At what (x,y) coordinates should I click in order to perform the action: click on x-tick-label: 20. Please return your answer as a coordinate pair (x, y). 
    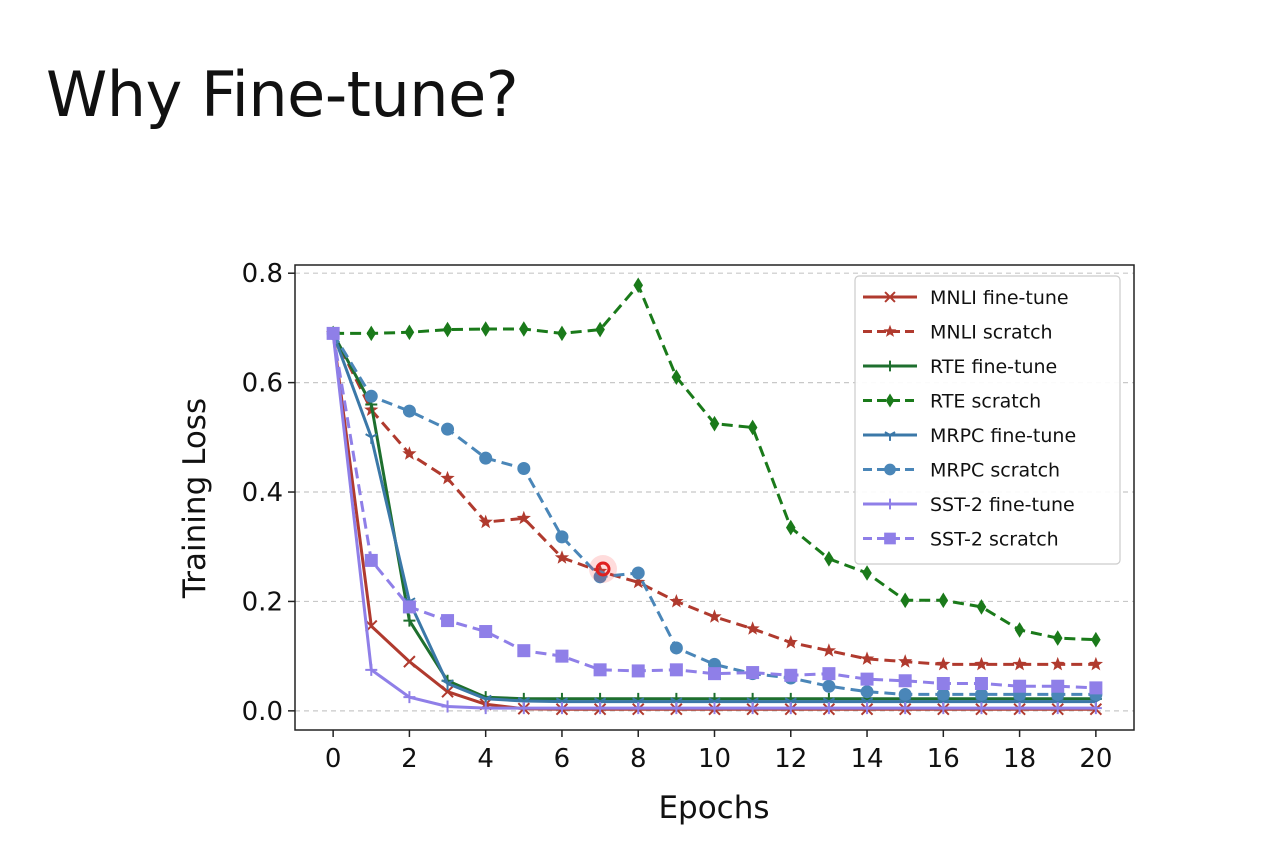
    Looking at the image, I should click on (1095, 759).